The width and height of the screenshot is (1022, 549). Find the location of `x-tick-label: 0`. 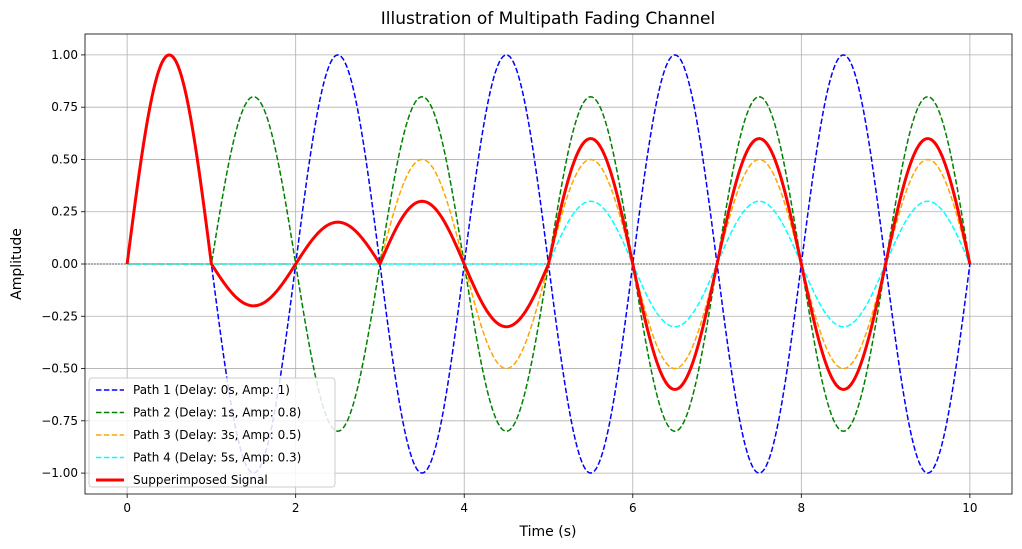

x-tick-label: 0 is located at coordinates (127, 508).